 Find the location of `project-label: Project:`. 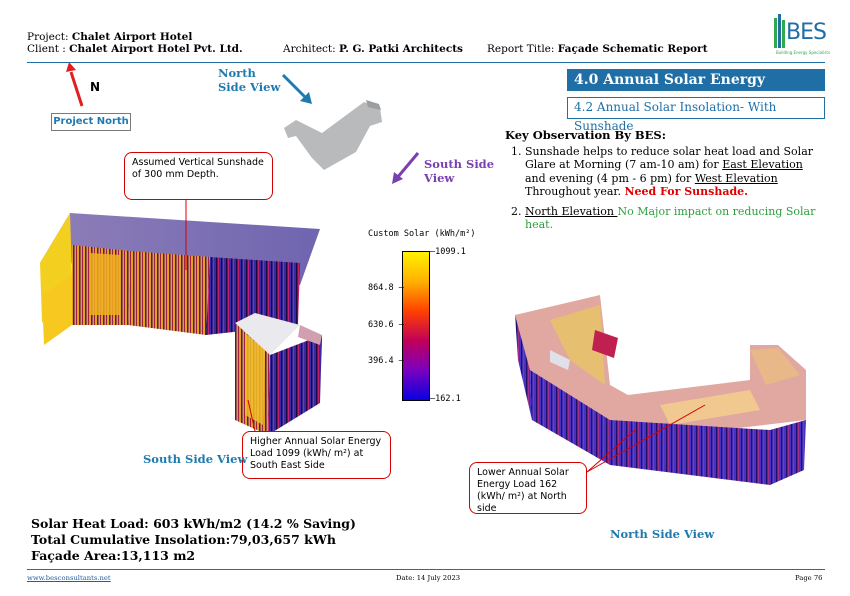

project-label: Project: is located at coordinates (48, 37).